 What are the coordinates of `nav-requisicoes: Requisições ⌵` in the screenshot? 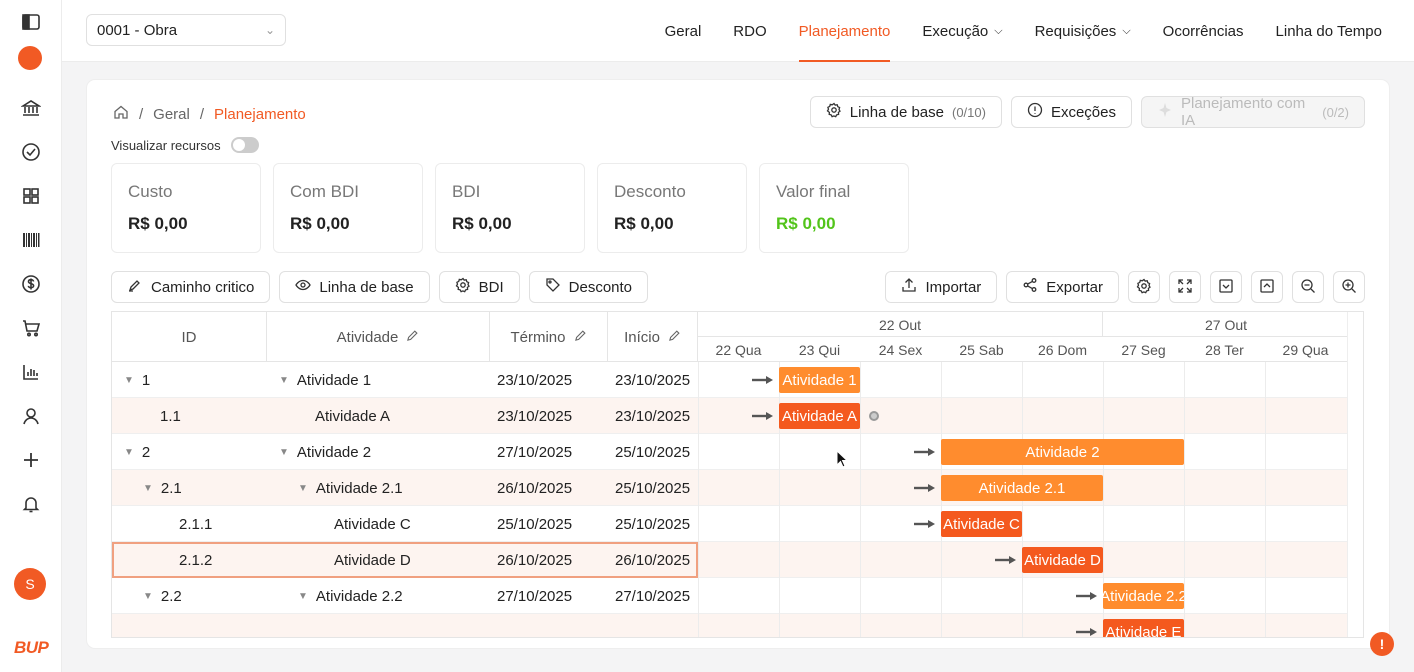 It's located at (1083, 31).